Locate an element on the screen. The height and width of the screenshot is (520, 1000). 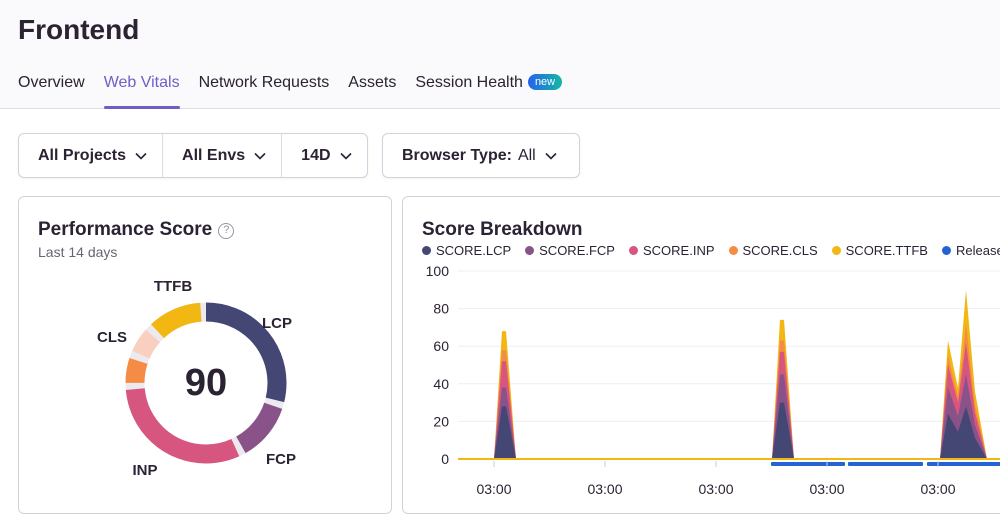
legend-item-score-inp: SCORE.INP is located at coordinates (671, 250).